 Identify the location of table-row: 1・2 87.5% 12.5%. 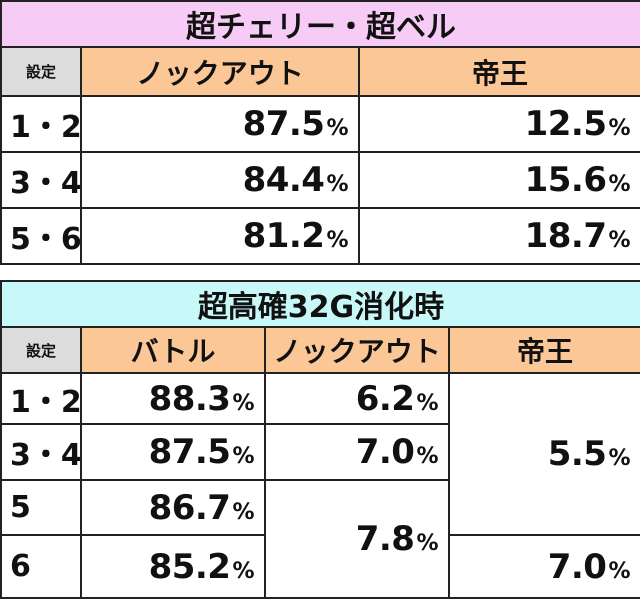
(320, 124).